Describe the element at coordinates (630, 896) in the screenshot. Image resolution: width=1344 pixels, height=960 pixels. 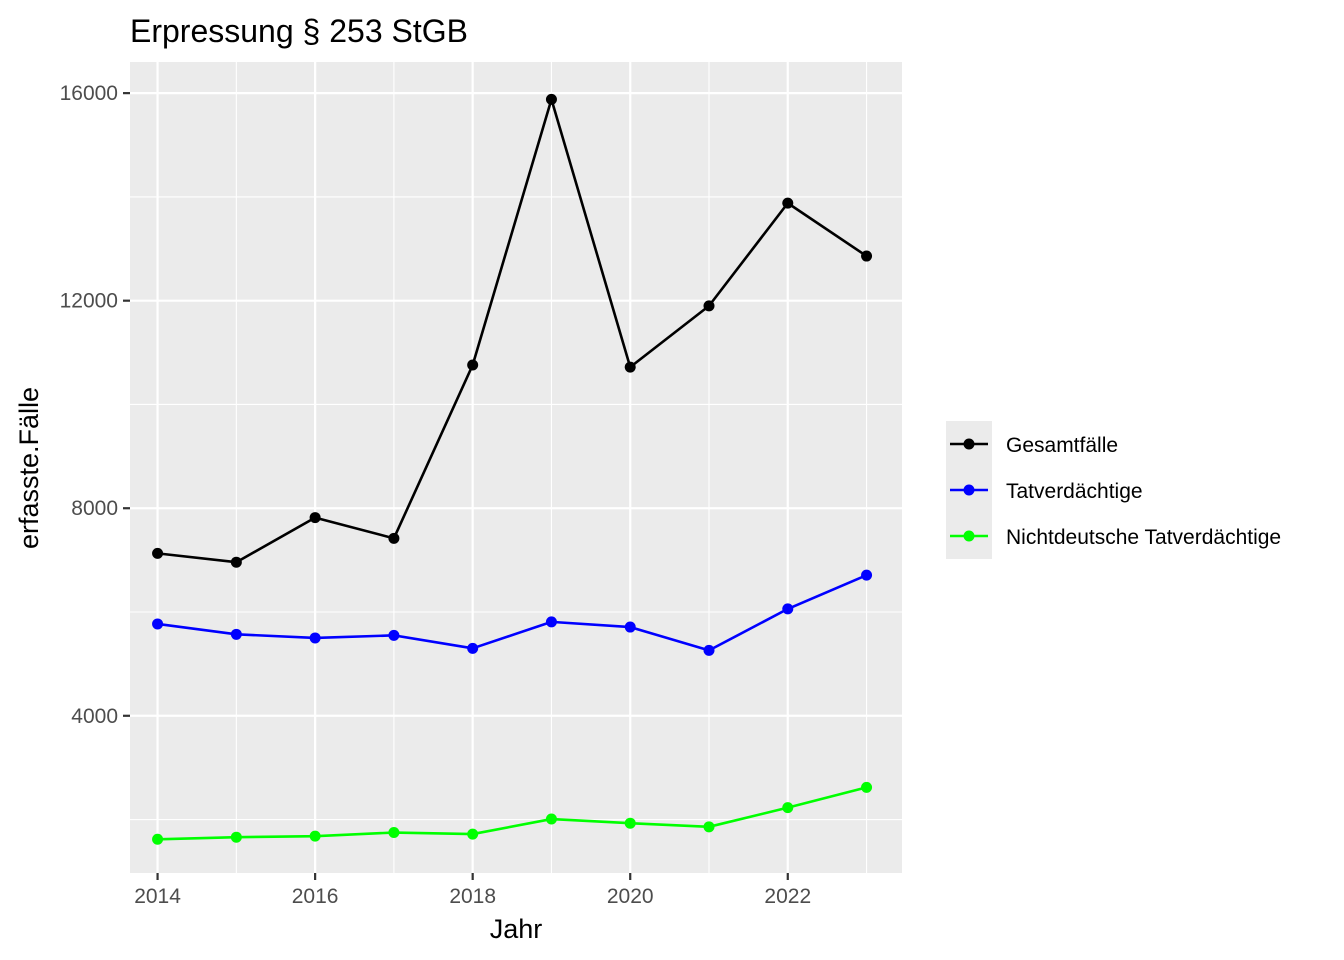
I see `x-tick-label: 2020` at that location.